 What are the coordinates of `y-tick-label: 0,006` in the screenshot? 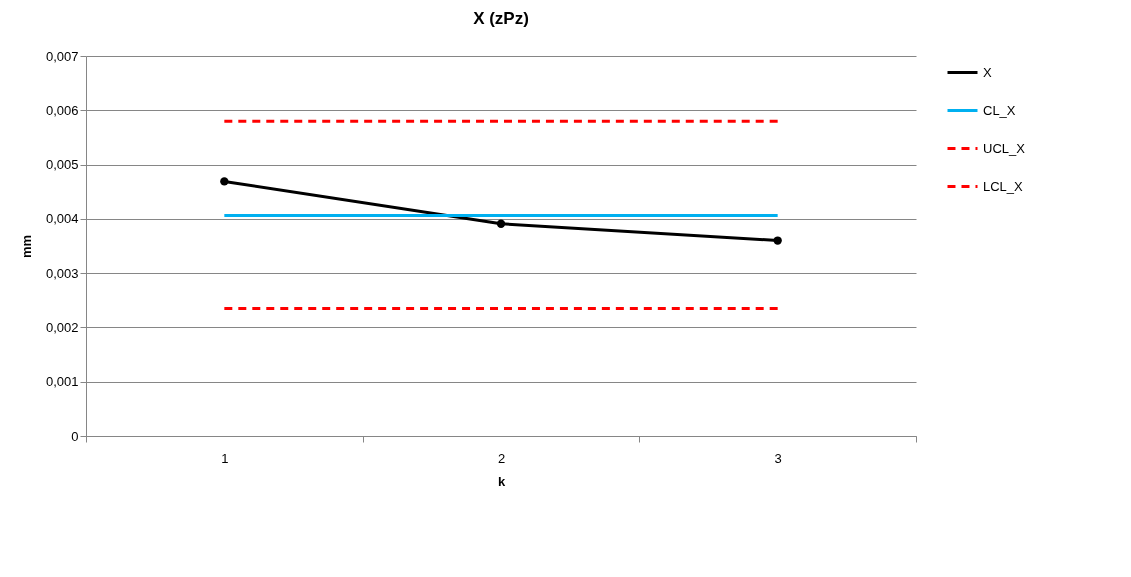 It's located at (62, 110).